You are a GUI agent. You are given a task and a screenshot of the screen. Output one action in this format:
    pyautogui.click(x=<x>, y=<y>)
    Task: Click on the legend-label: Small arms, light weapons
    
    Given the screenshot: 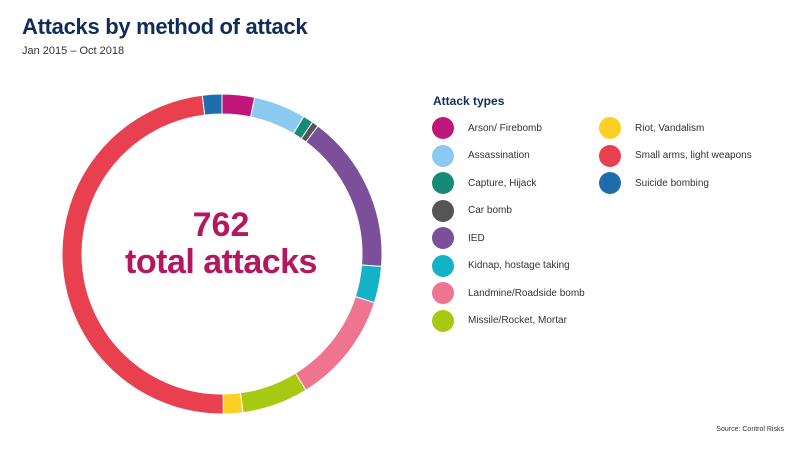 What is the action you would take?
    pyautogui.click(x=693, y=155)
    